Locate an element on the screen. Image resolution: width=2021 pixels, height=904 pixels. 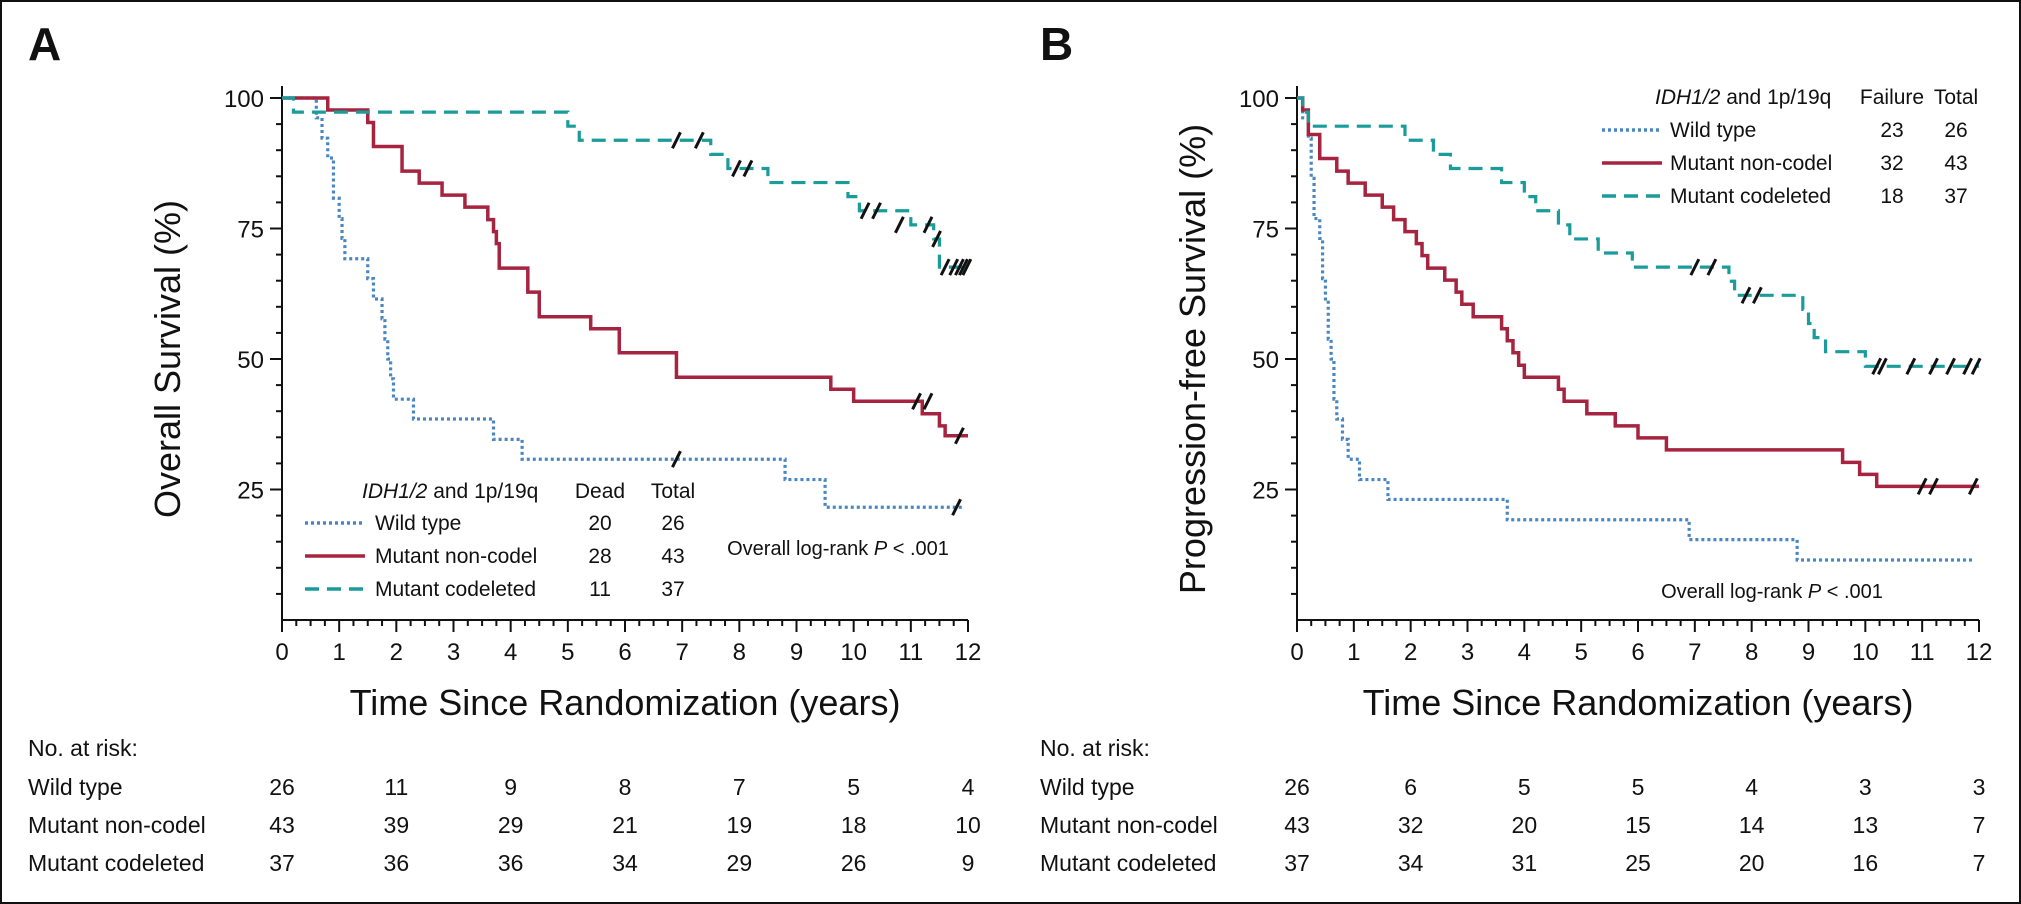
x-tick-label: 1 is located at coordinates (338, 652).